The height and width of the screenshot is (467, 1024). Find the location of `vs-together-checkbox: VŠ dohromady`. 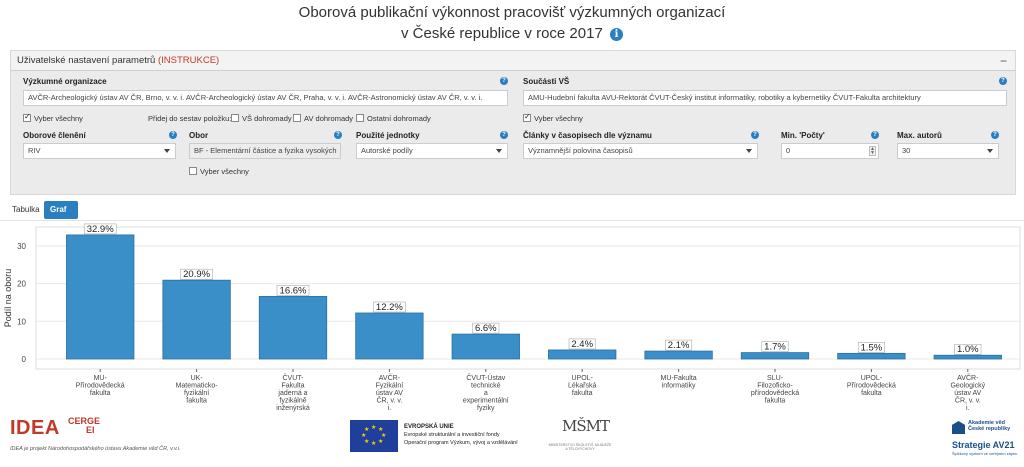

vs-together-checkbox: VŠ dohromady is located at coordinates (261, 118).